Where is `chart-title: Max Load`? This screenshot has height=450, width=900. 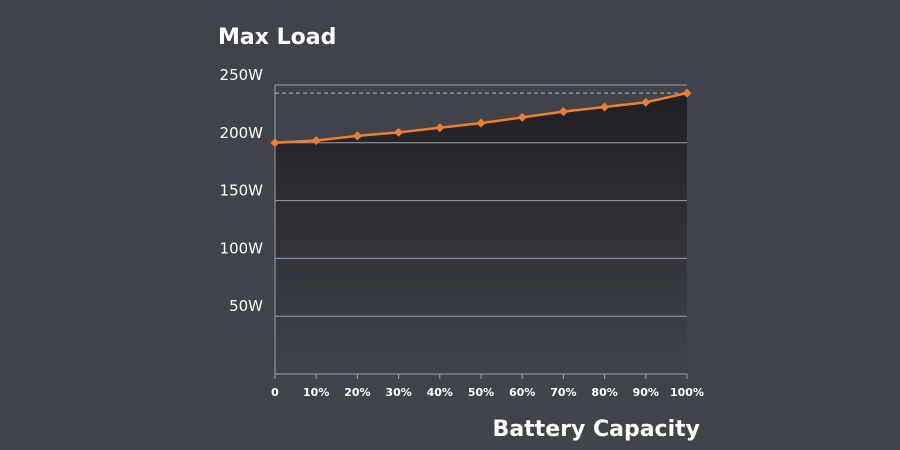 chart-title: Max Load is located at coordinates (277, 37).